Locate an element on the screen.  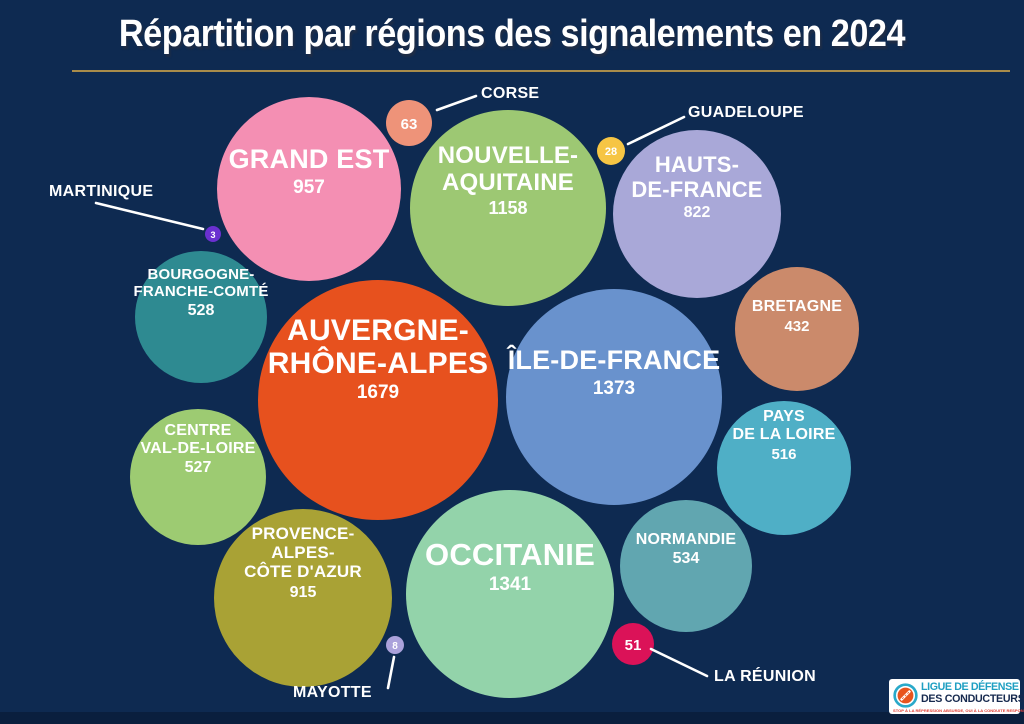
bubble-mayotte: 8 is located at coordinates (395, 645).